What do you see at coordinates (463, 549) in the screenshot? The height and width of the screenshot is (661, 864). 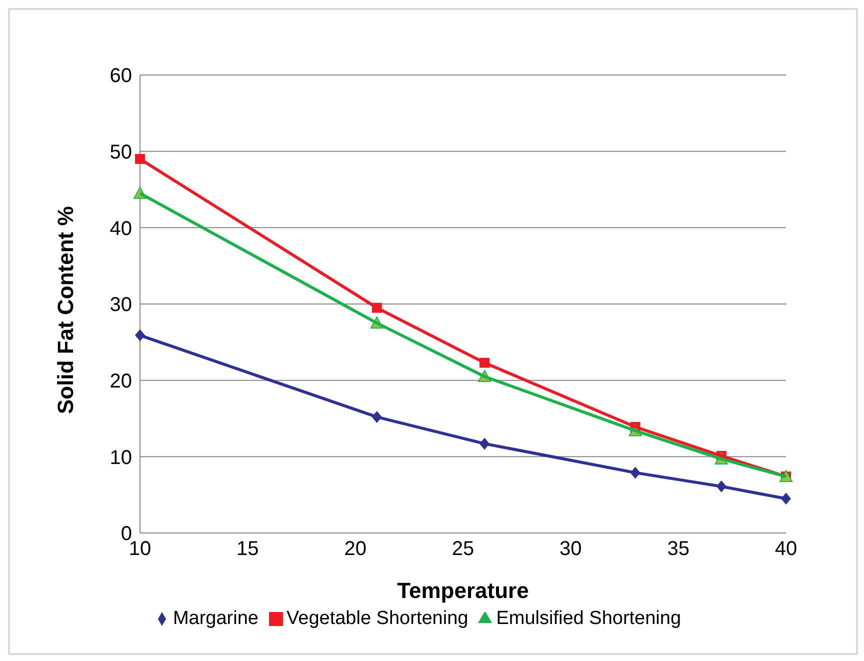 I see `x-tick-label: 25` at bounding box center [463, 549].